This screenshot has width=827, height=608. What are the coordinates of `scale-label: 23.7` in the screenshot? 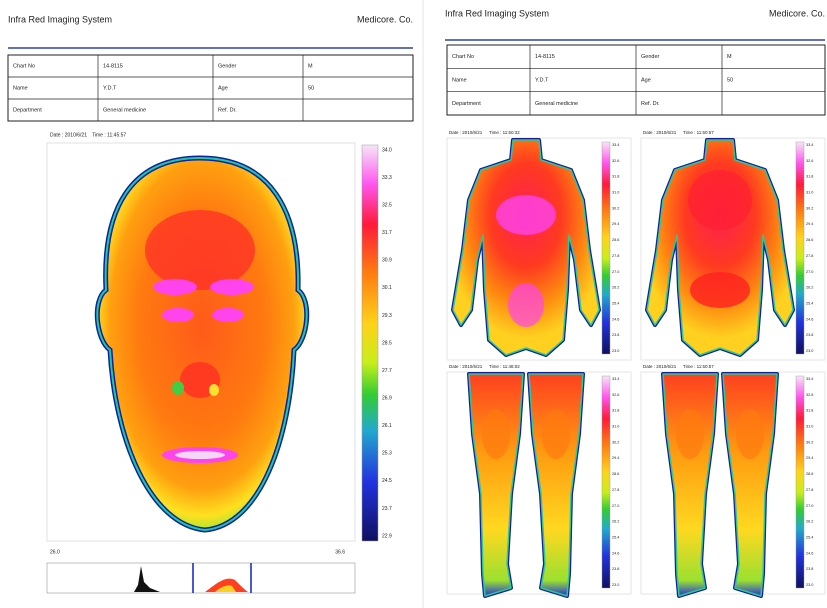 It's located at (387, 509).